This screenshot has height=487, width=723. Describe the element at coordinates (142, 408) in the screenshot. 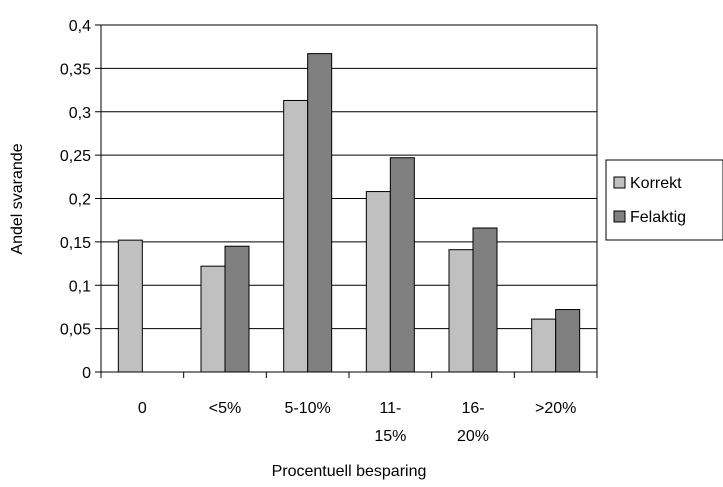

I see `x-category-label: 0` at that location.